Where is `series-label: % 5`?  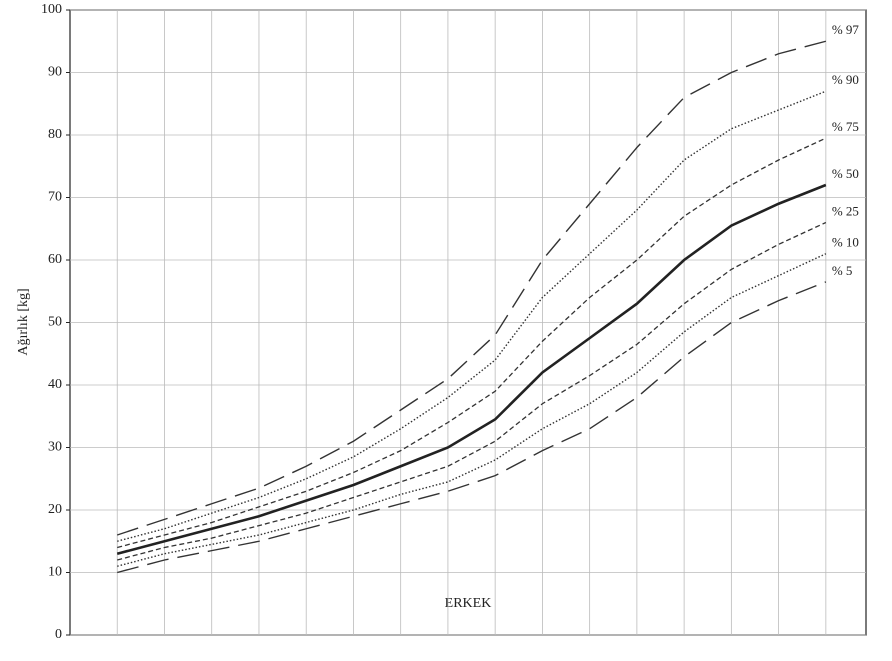 series-label: % 5 is located at coordinates (842, 270).